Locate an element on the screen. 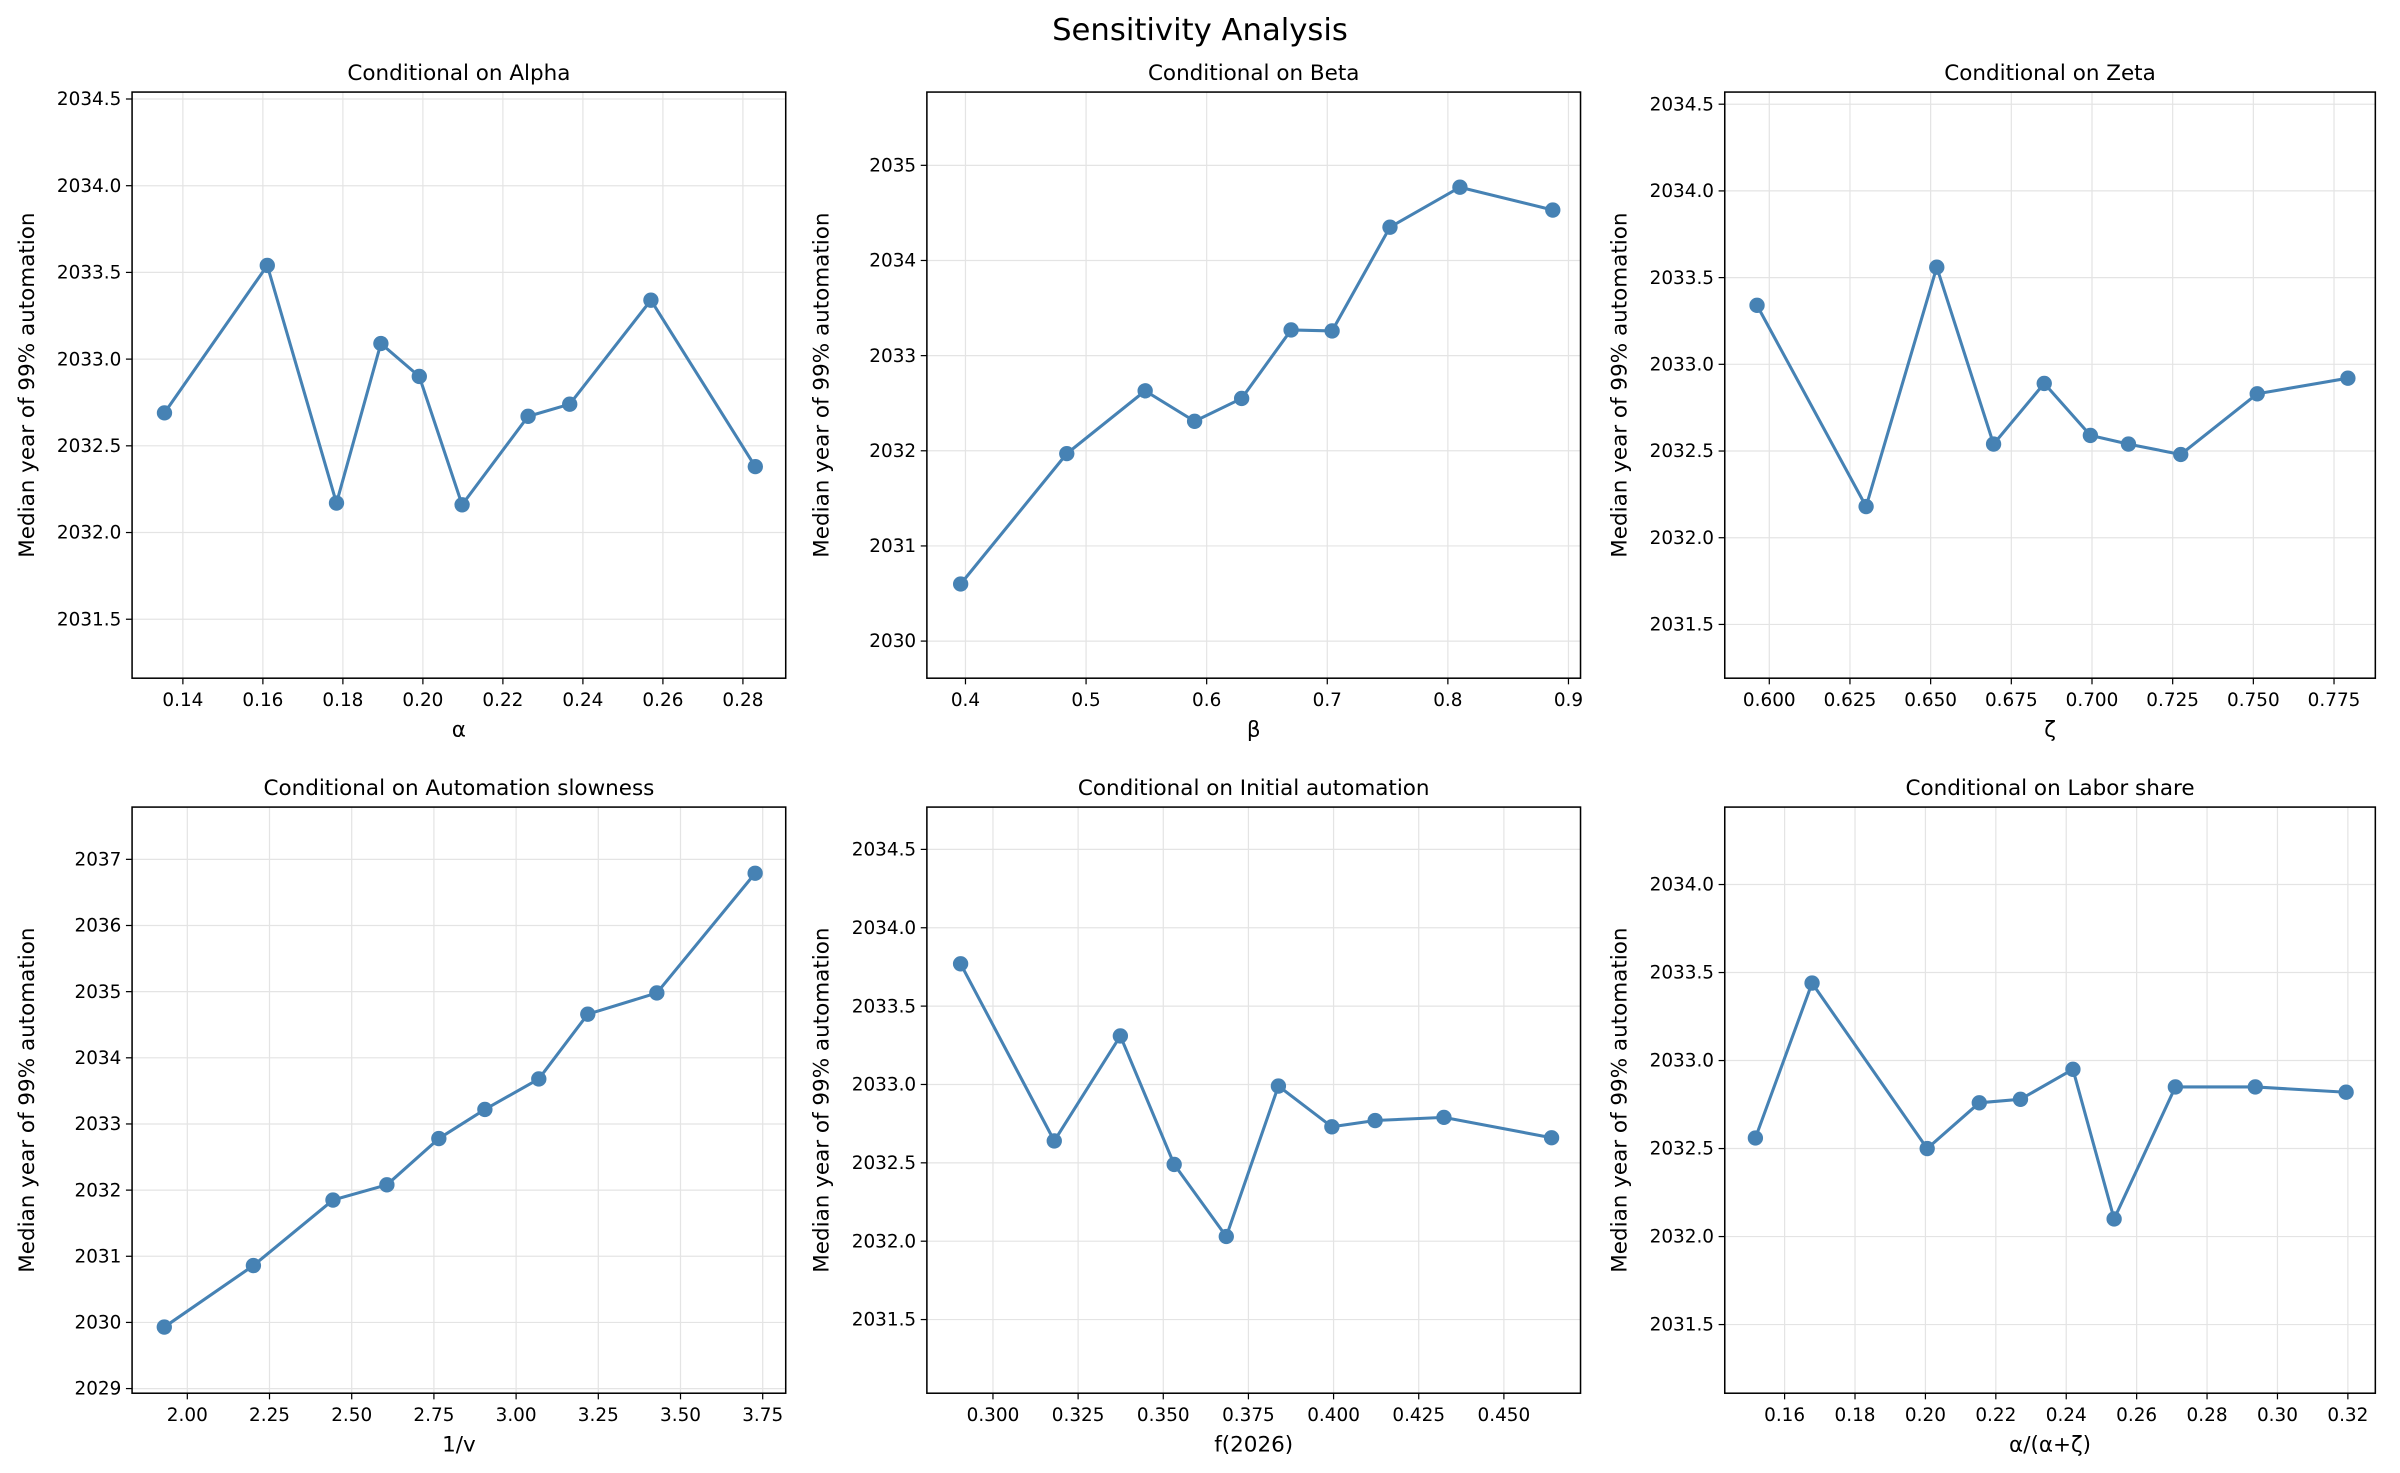 The width and height of the screenshot is (2400, 1473). x-tick-label: 0.32 is located at coordinates (2347, 1415).